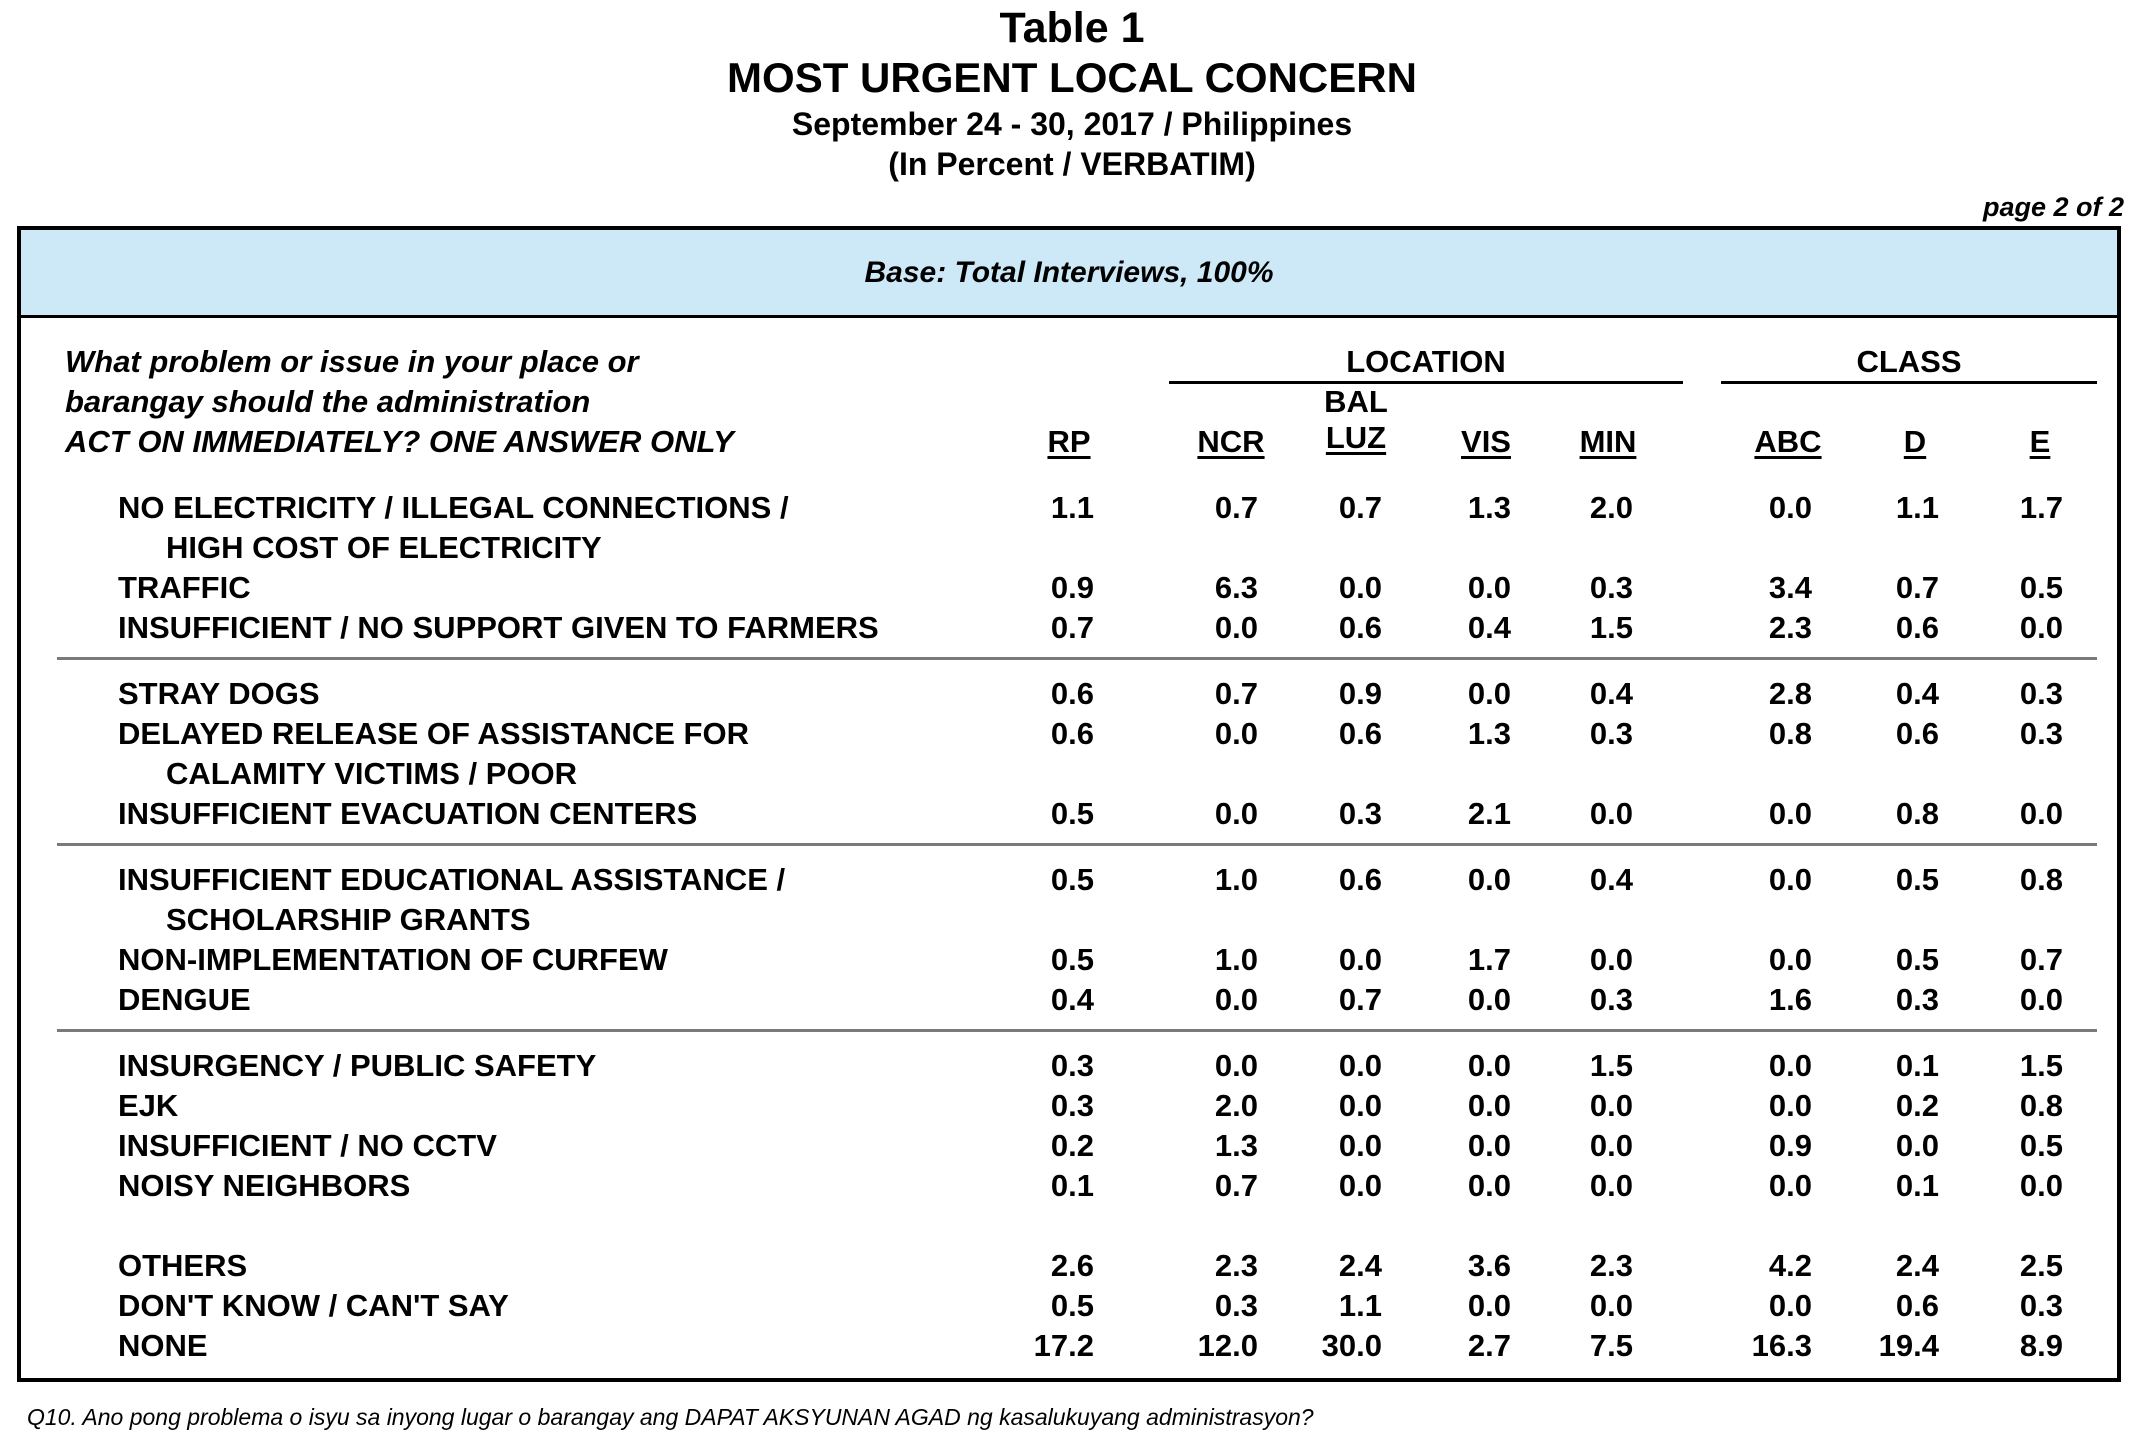 This screenshot has width=2144, height=1438. Describe the element at coordinates (1486, 441) in the screenshot. I see `column-header-vis: VIS` at that location.